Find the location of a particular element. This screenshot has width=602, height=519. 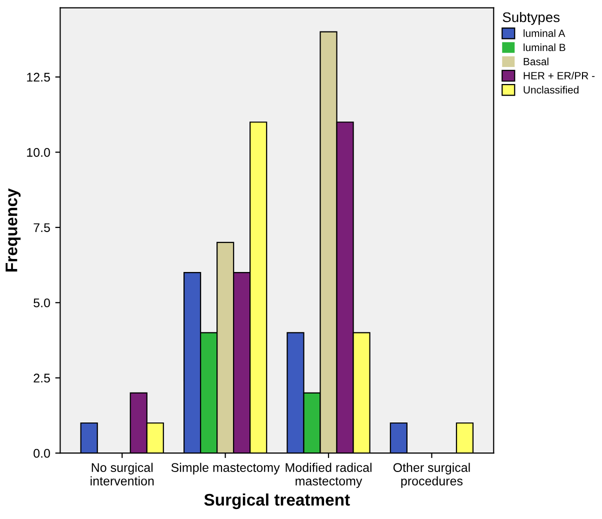

y-tick-label: 7.5 is located at coordinates (42, 227).